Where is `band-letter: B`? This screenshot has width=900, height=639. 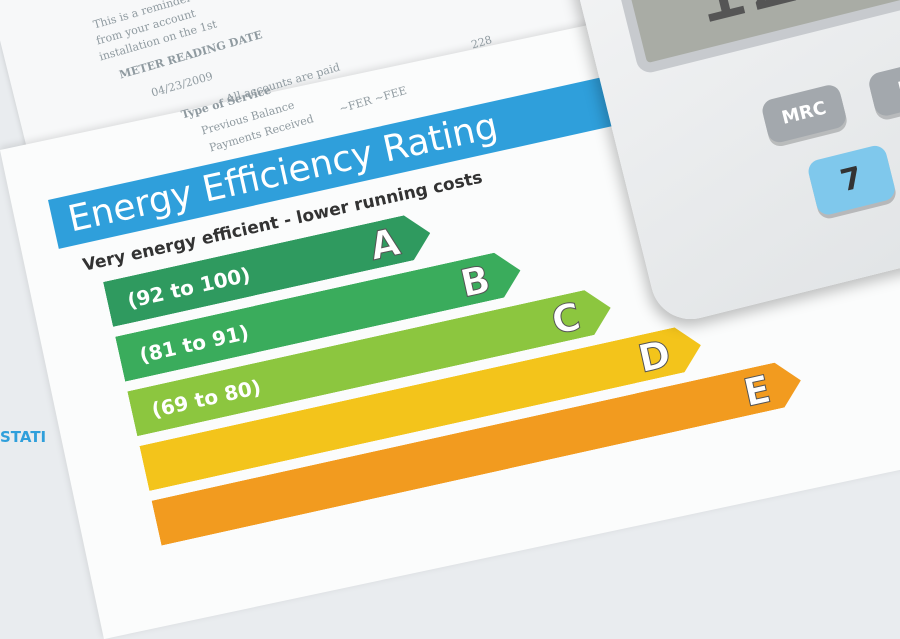 band-letter: B is located at coordinates (475, 281).